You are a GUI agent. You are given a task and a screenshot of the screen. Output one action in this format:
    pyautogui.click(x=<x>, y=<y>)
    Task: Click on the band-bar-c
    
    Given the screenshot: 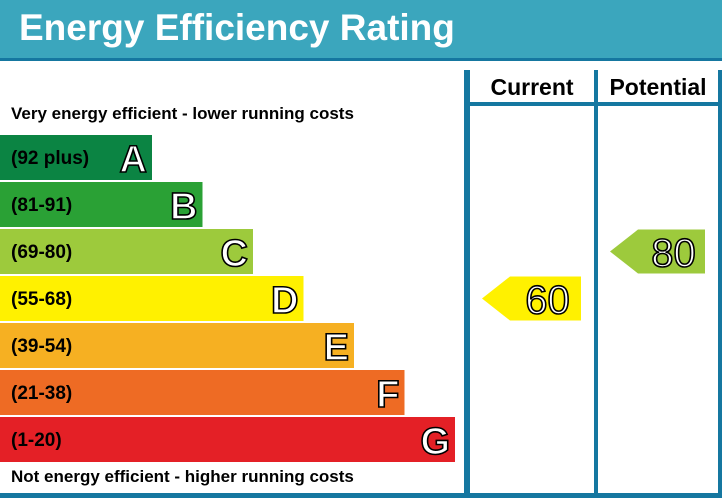 What is the action you would take?
    pyautogui.click(x=126, y=251)
    